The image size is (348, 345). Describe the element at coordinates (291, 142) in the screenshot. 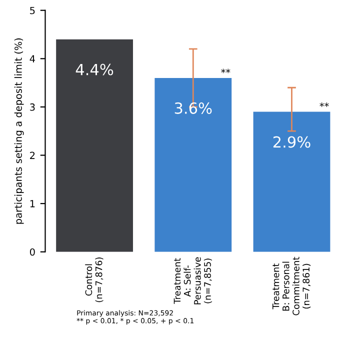

I see `data-label: 2.9%` at that location.